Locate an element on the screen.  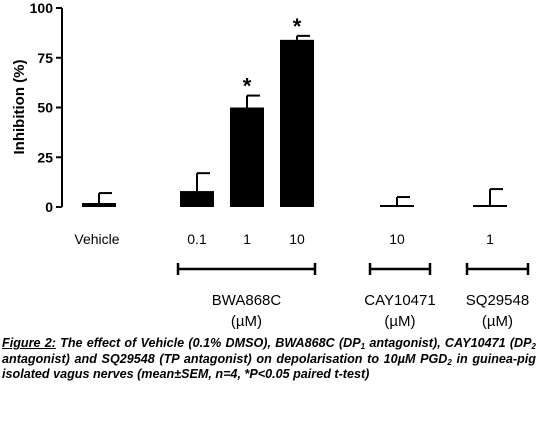
y-tick-label: 0 is located at coordinates (49, 207).